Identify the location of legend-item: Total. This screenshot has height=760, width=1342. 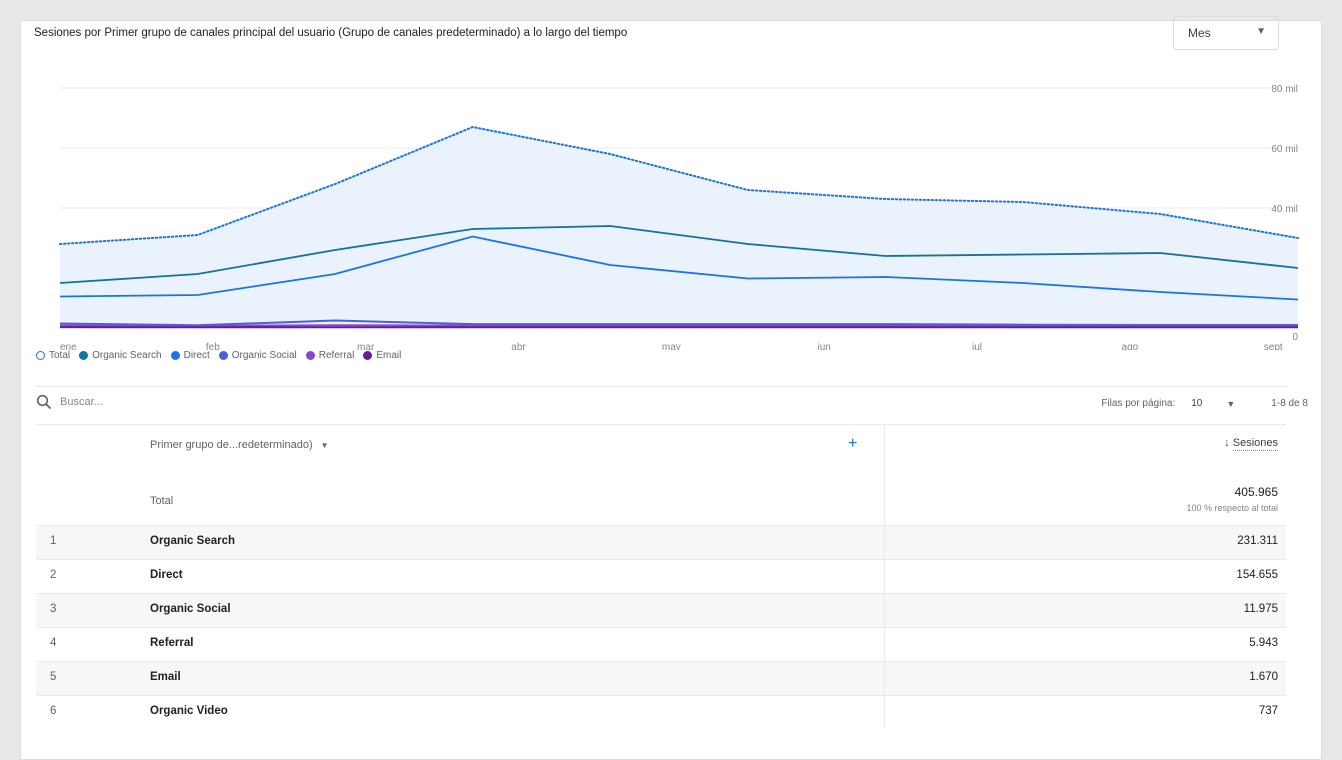
(53, 355).